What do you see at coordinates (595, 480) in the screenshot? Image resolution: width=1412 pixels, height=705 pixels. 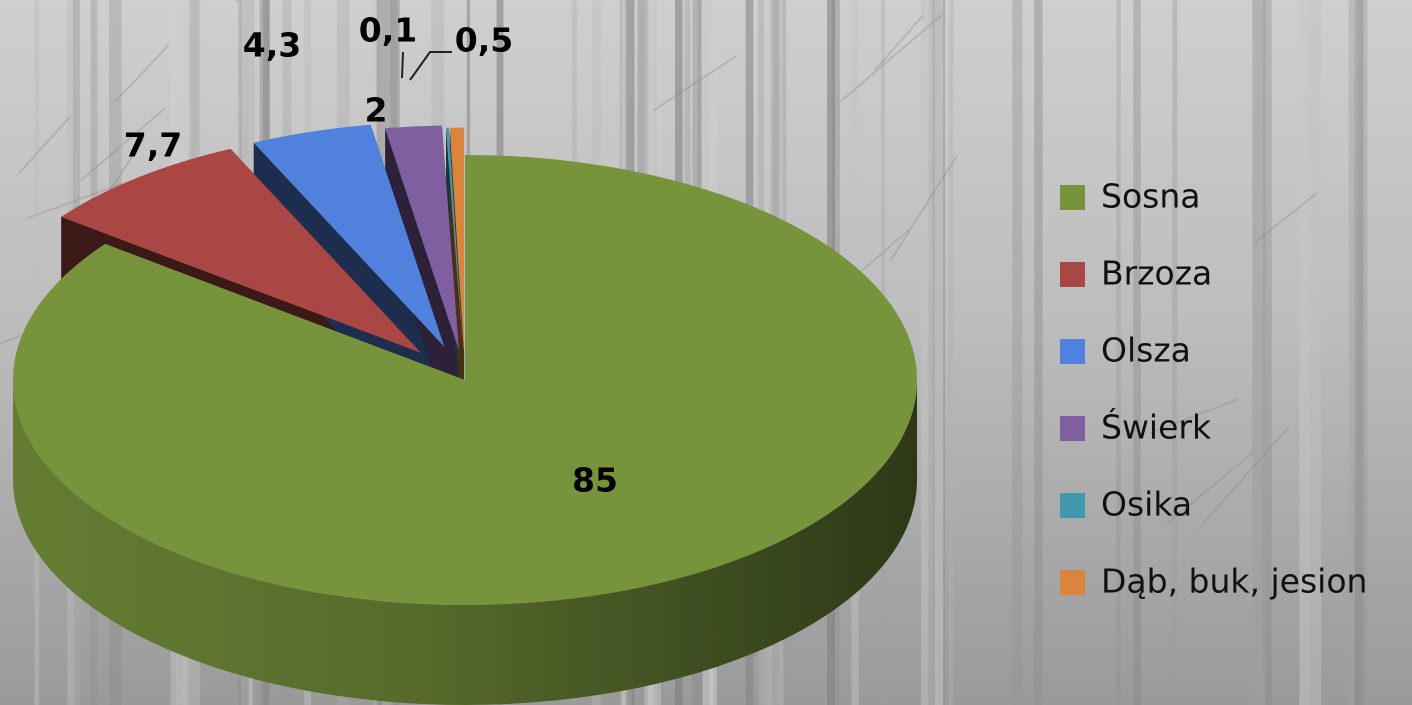 I see `data-label-0: 85` at bounding box center [595, 480].